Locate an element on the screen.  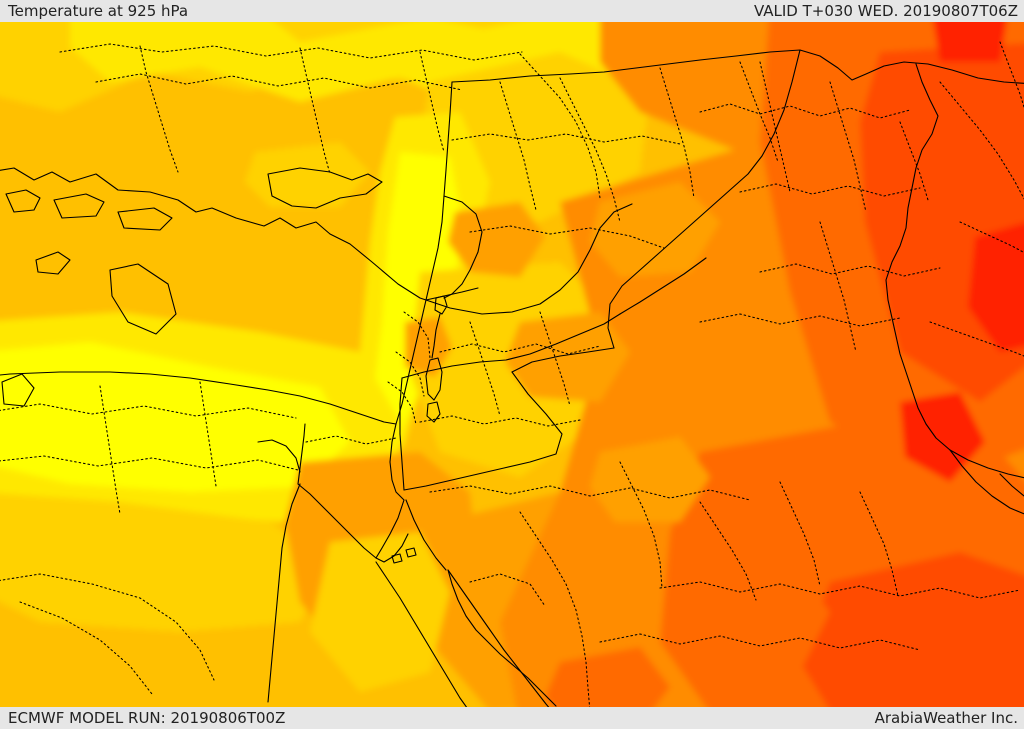
temp-patch-hot-arabia2 is located at coordinates (607, 677).